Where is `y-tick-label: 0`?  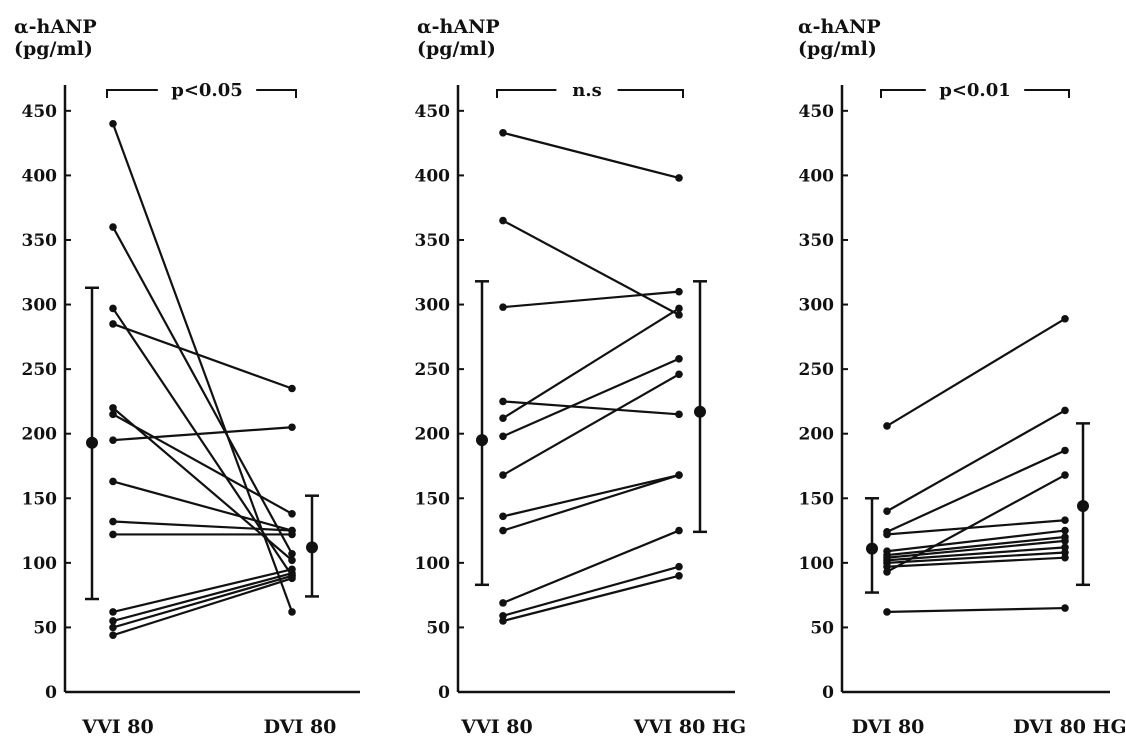
y-tick-label: 0 is located at coordinates (828, 693).